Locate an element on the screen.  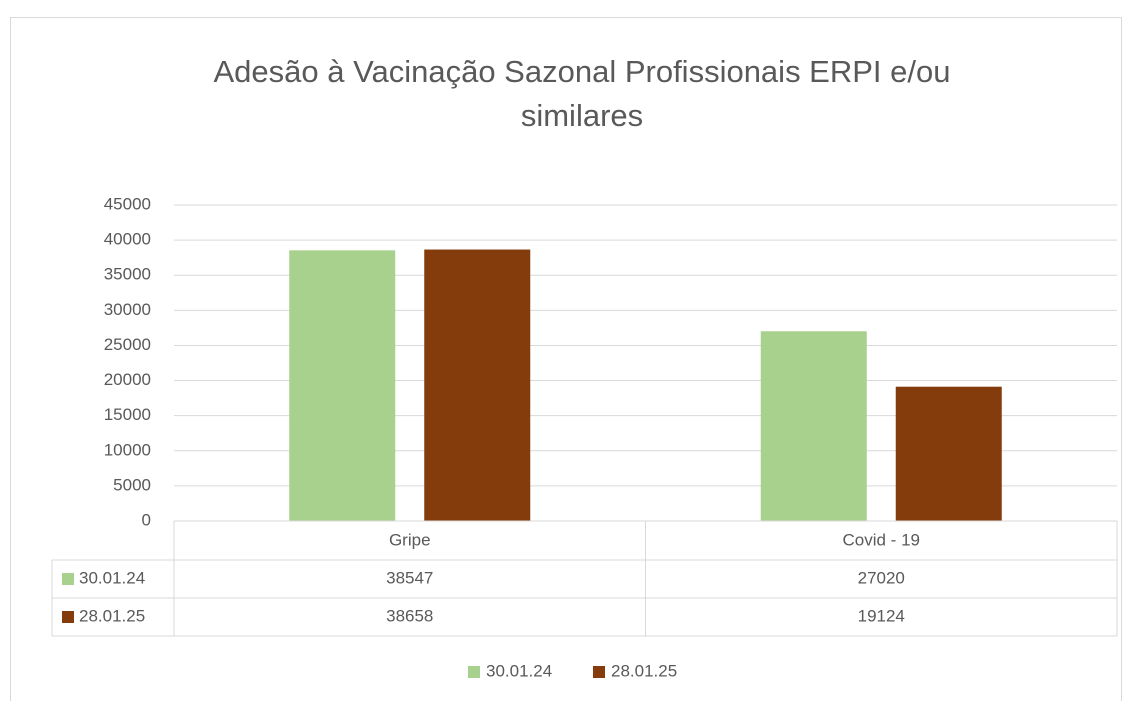
y-tick-label: 20000 is located at coordinates (127, 379).